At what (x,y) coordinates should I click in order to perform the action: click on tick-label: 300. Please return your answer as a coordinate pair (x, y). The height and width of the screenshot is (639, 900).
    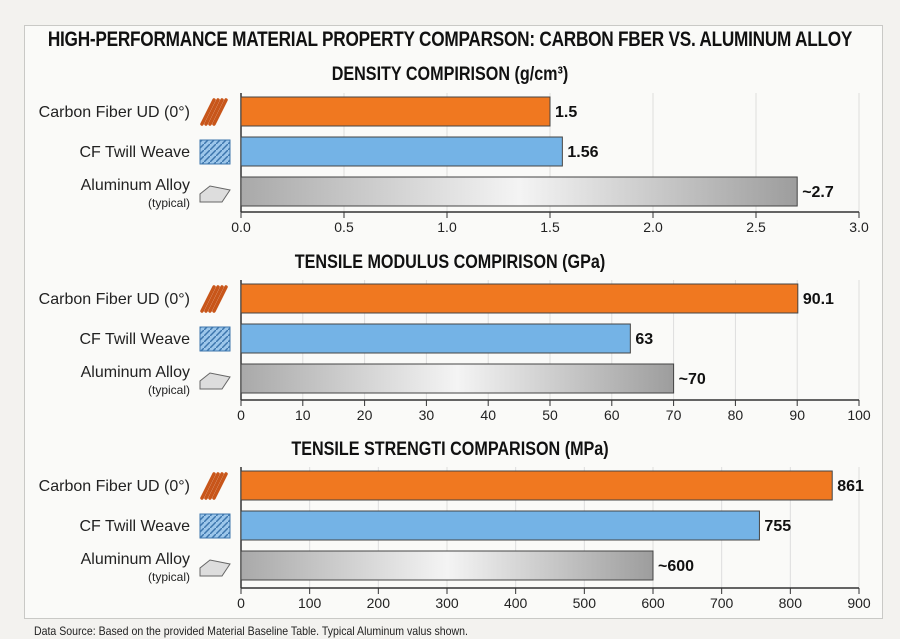
    Looking at the image, I should click on (447, 603).